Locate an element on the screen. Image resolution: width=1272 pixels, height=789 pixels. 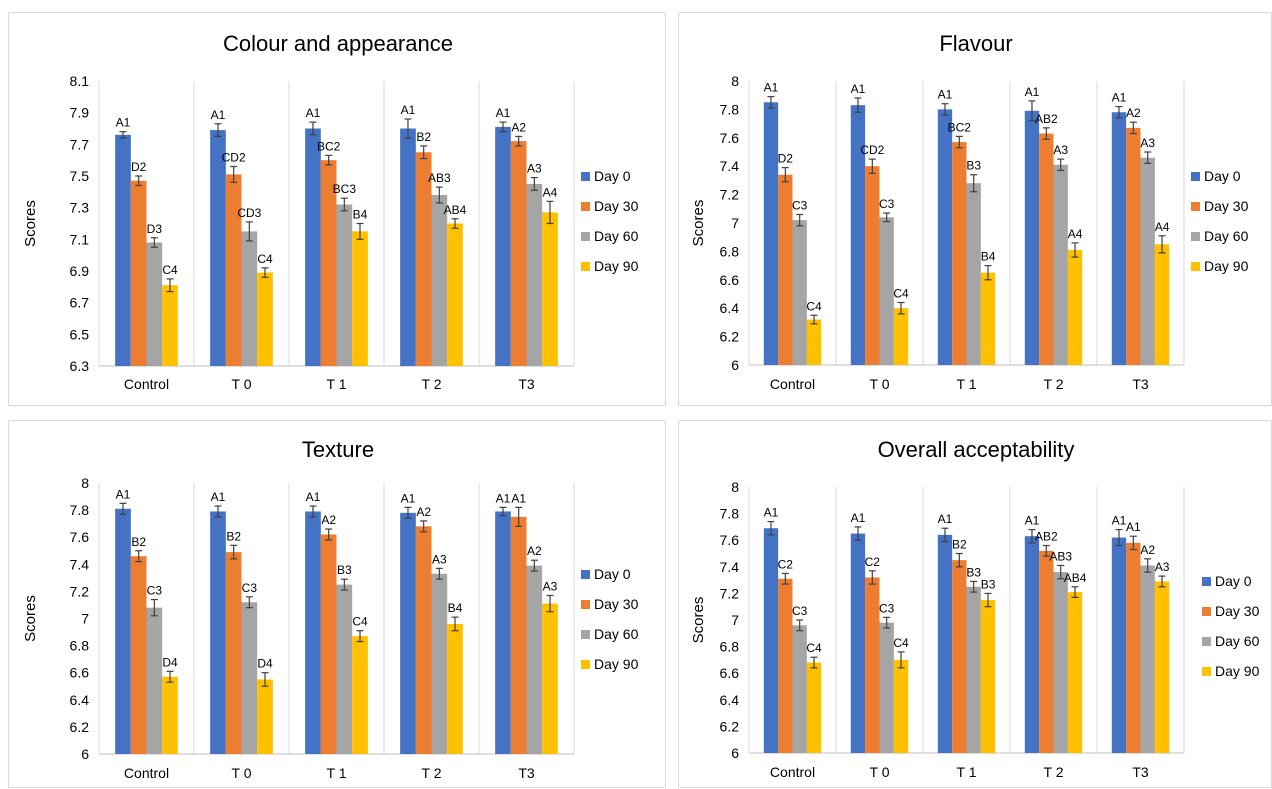
data-label: A4 is located at coordinates (1162, 227).